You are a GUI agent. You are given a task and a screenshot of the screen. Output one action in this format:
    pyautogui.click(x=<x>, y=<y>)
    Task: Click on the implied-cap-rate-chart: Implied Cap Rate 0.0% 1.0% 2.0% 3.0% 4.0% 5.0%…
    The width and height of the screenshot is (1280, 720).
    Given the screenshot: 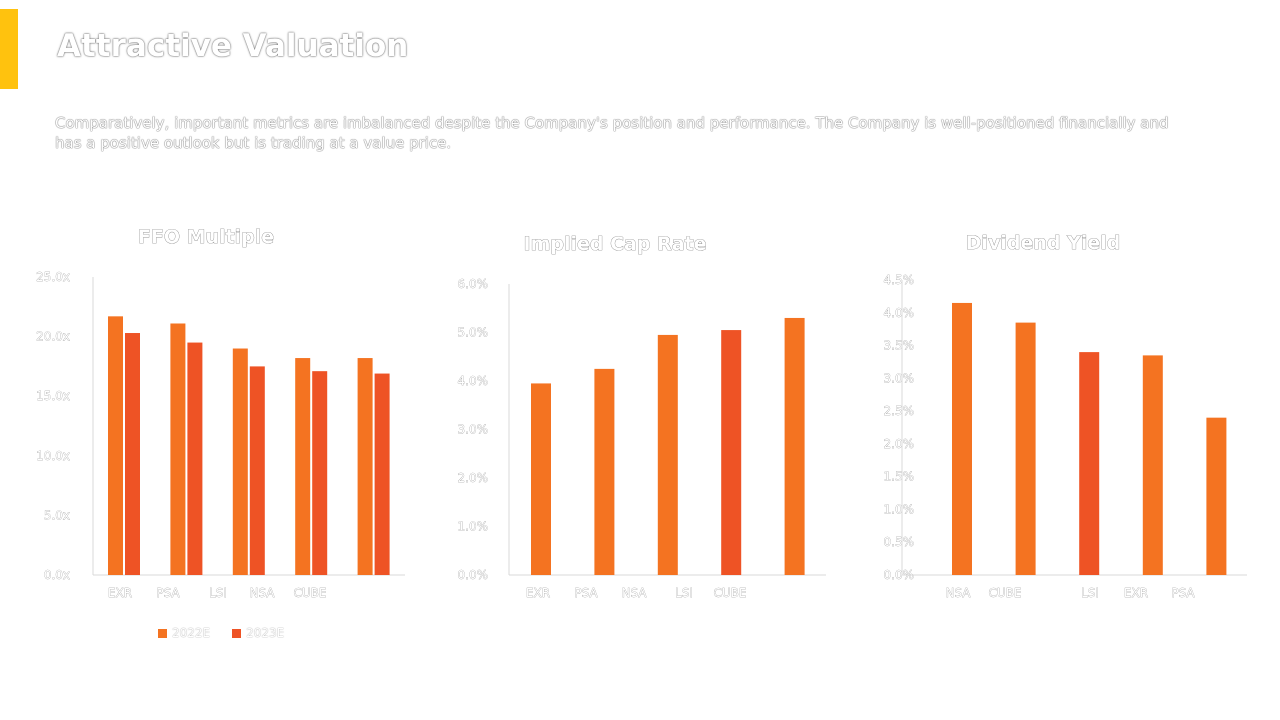 What is the action you would take?
    pyautogui.click(x=641, y=416)
    